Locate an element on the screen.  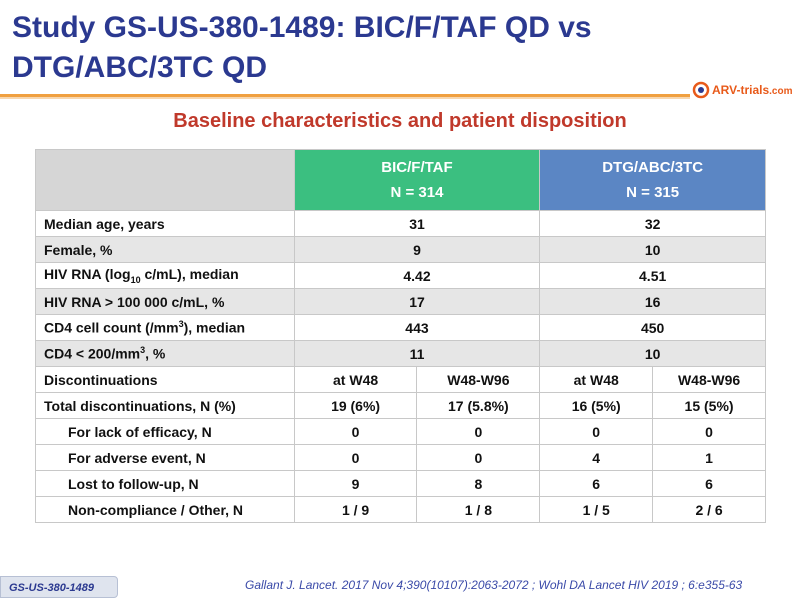
row-label: Total discontinuations, N (%) is located at coordinates (165, 405).